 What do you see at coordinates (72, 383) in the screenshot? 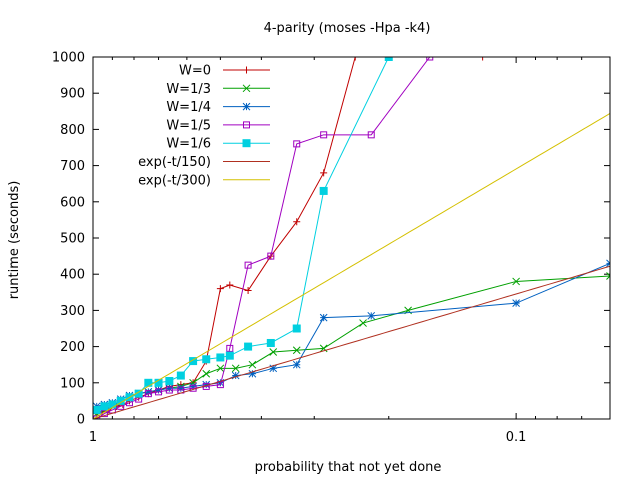
I see `y-tick-label: 100` at bounding box center [72, 383].